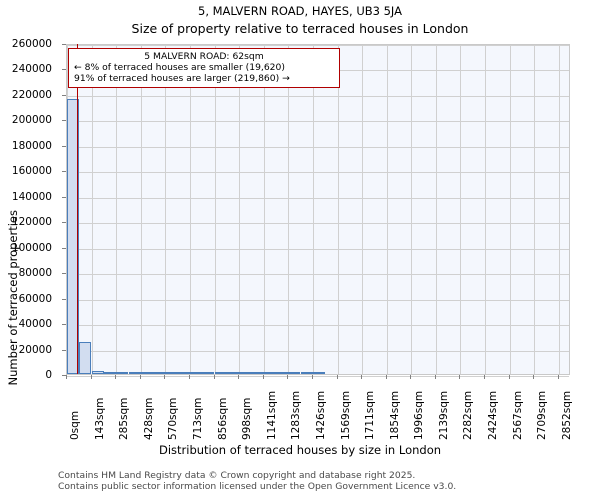 This screenshot has width=600, height=500. I want to click on x-tick-label: 1854sqm, so click(394, 415).